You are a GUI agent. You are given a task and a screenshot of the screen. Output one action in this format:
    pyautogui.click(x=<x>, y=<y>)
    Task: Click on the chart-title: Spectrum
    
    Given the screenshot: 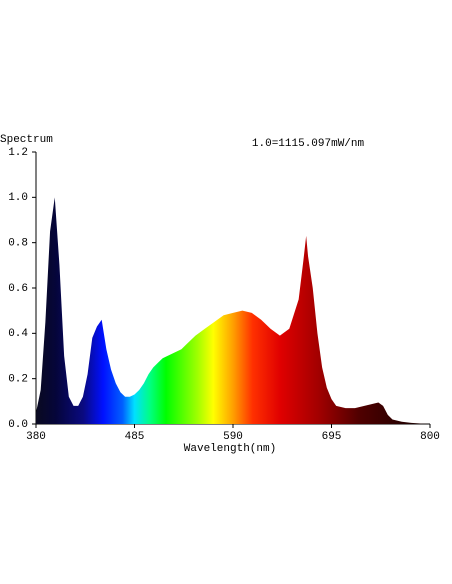 What is the action you would take?
    pyautogui.click(x=26, y=140)
    